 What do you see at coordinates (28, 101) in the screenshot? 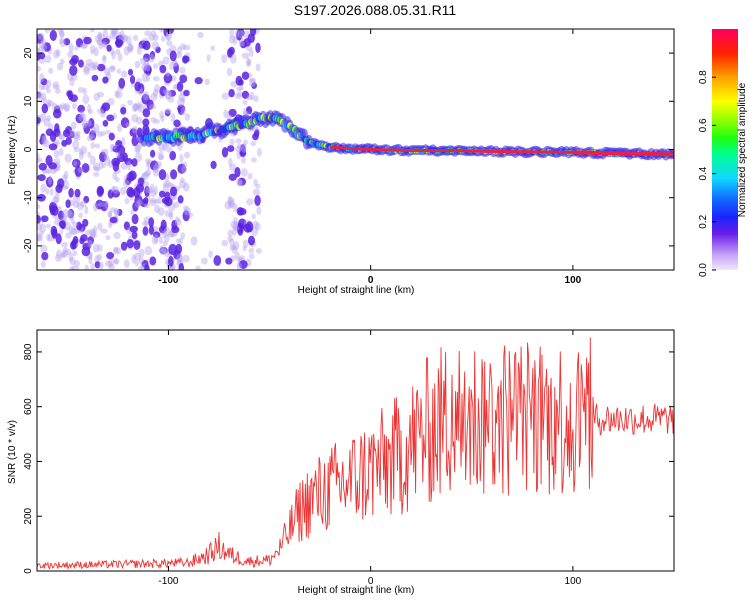
I see `y-tick-label: 10` at bounding box center [28, 101].